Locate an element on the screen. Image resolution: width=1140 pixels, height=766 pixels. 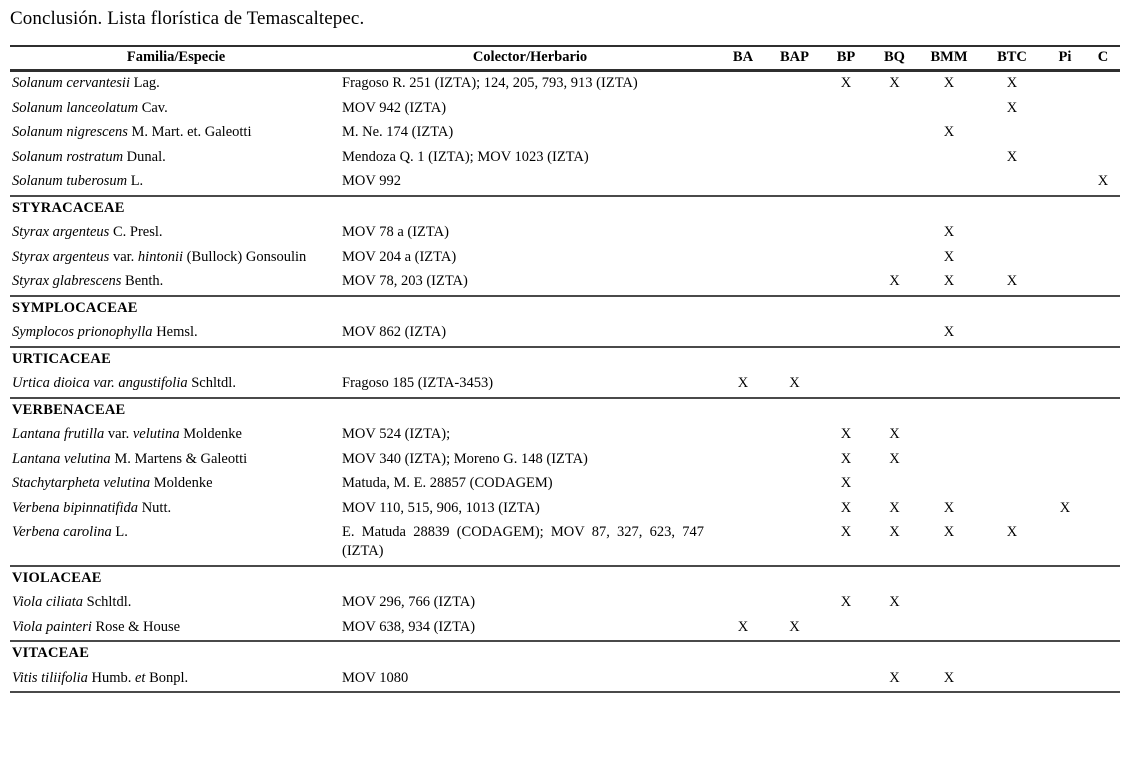
collector-herbario-cell: Mendoza Q. 1 (IZTA); MOV 1023 (IZTA) is located at coordinates (465, 156).